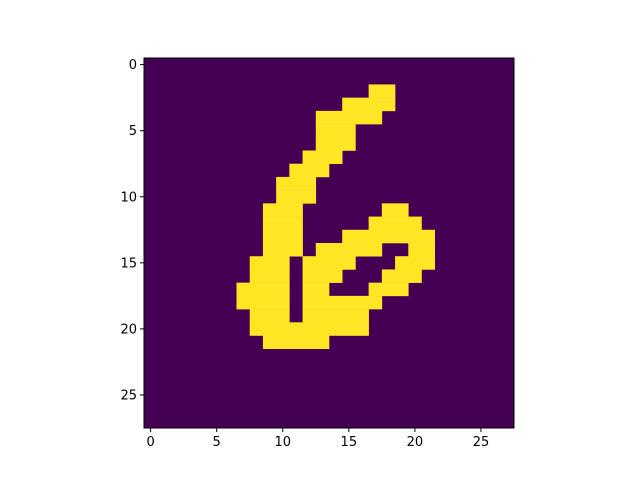 The image size is (640, 480). What do you see at coordinates (481, 442) in the screenshot?
I see `x-tick-label: 25` at bounding box center [481, 442].